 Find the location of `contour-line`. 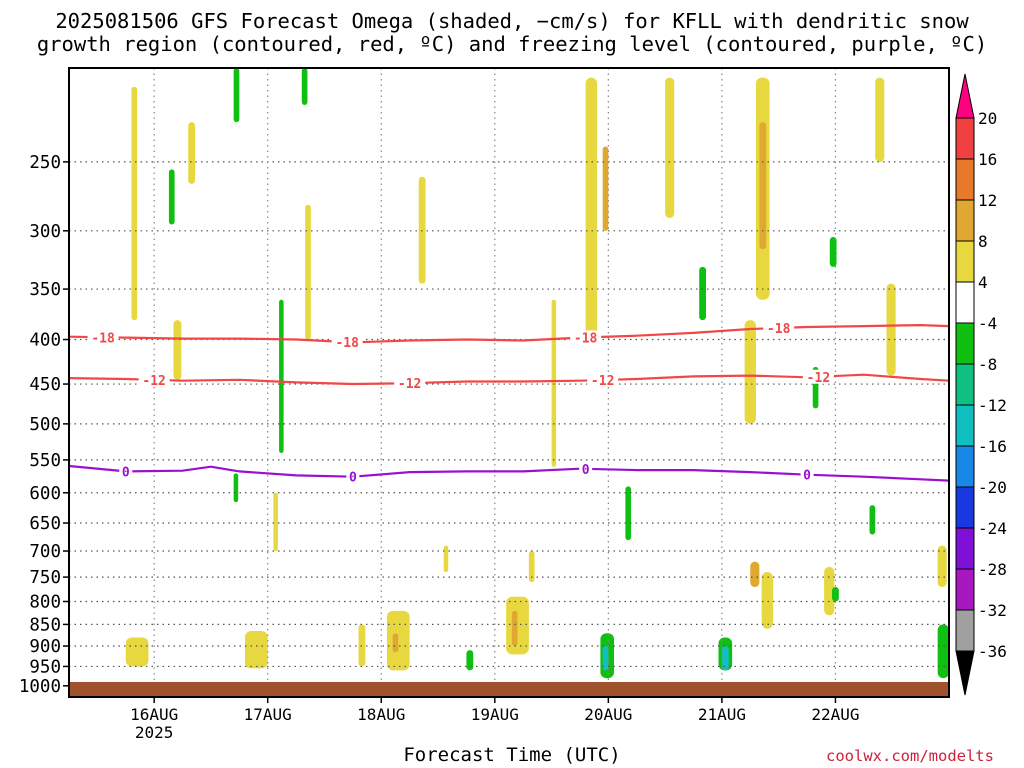

contour-line is located at coordinates (509, 473).